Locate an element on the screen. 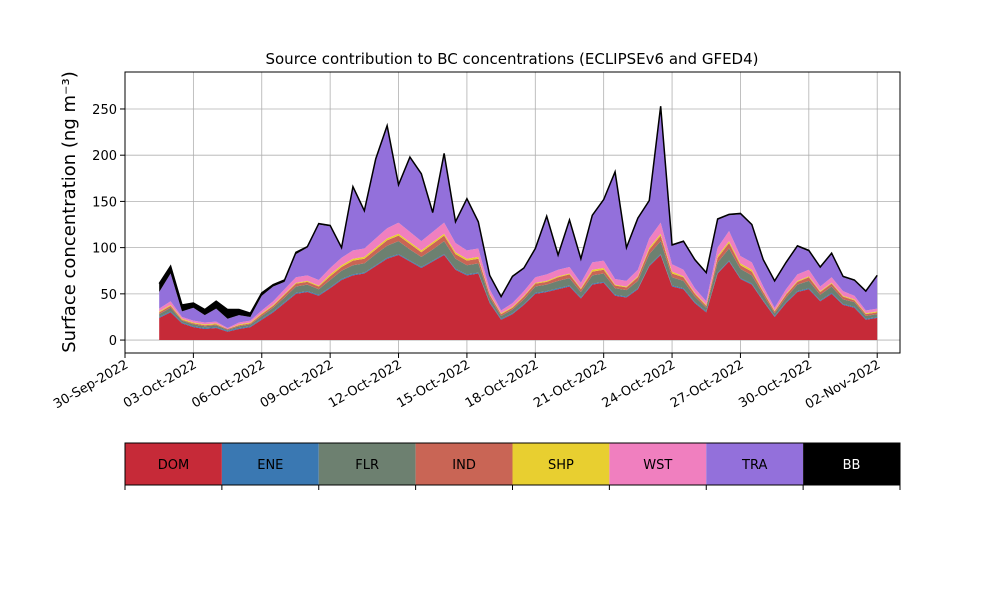 The image size is (1000, 600). legend-swatch-tra is located at coordinates (755, 464).